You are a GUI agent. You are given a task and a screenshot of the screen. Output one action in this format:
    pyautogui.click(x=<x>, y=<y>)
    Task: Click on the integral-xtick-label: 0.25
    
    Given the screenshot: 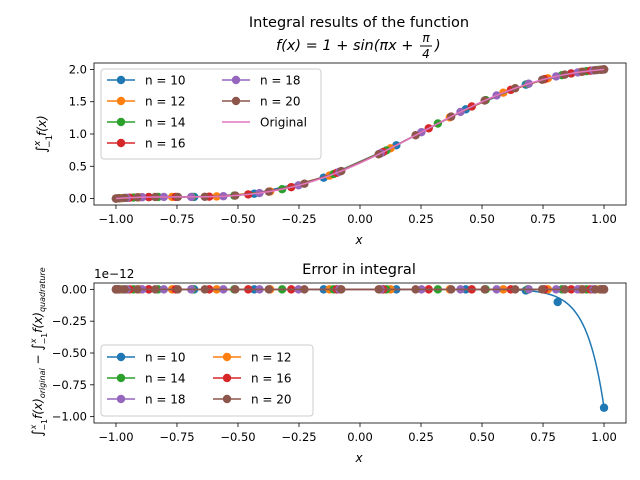 What is the action you would take?
    pyautogui.click(x=421, y=219)
    